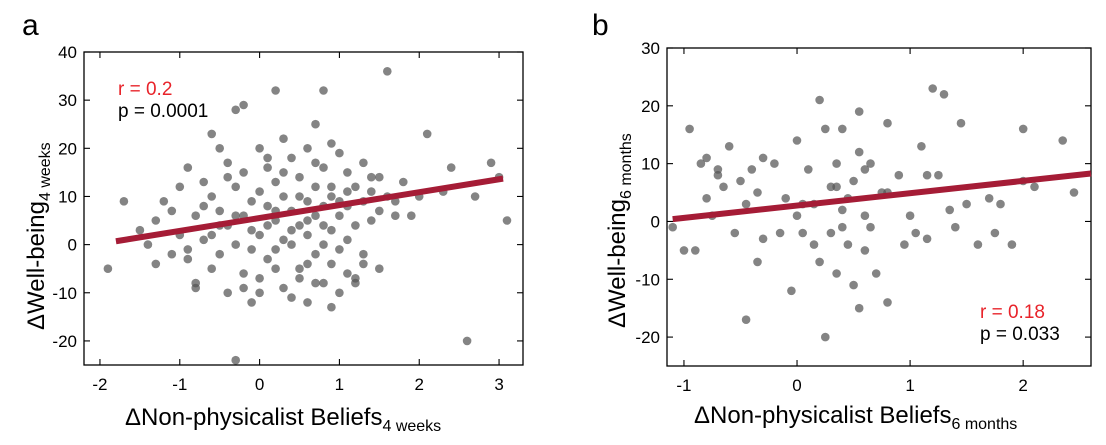 Image resolution: width=1106 pixels, height=445 pixels. Describe the element at coordinates (1012, 312) in the screenshot. I see `panel-b-r-value: r = 0.18` at that location.